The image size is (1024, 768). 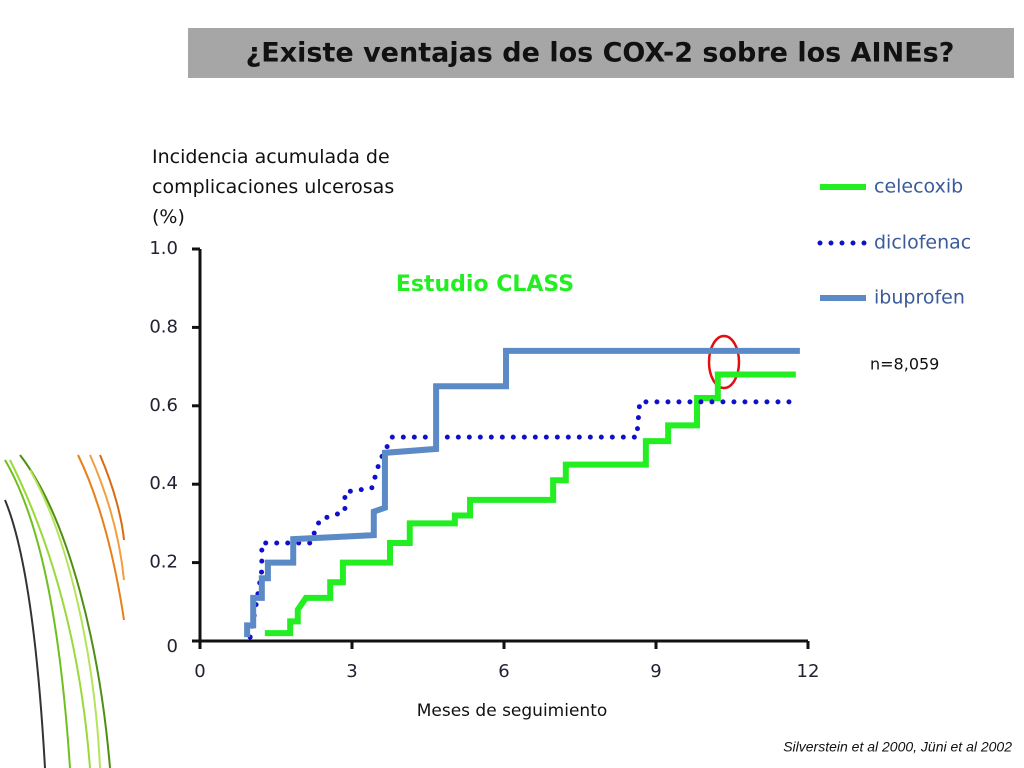 I want to click on y-tick-label: 0.2, so click(x=163, y=562).